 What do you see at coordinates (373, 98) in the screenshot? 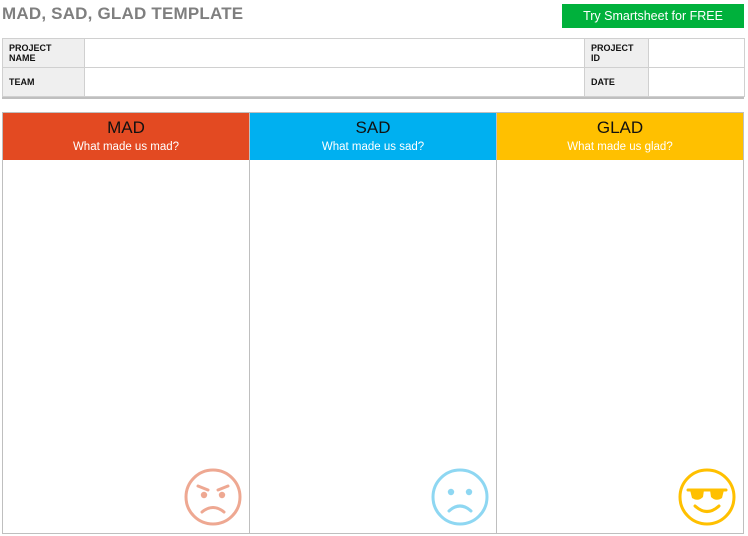
I see `info-divider` at bounding box center [373, 98].